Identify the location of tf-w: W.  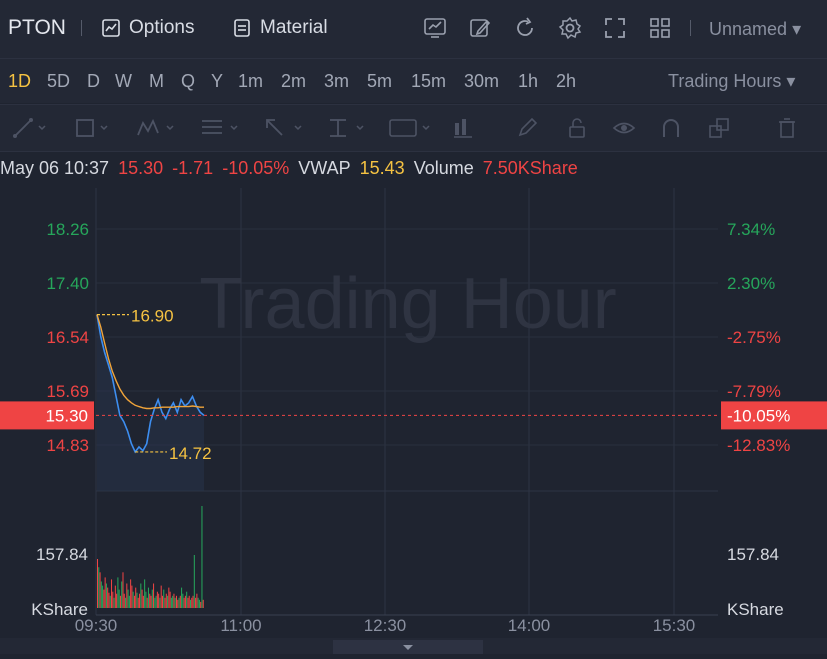
(123, 81).